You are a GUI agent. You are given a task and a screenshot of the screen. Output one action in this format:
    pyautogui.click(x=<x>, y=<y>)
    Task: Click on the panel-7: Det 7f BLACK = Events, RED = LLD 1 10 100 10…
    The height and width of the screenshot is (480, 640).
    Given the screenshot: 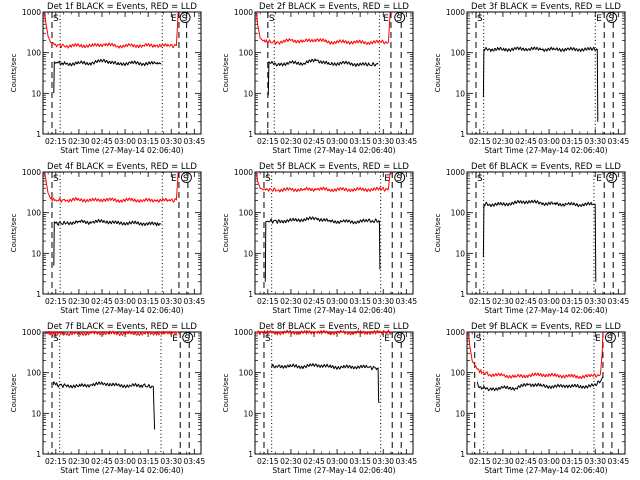 What is the action you would take?
    pyautogui.click(x=107, y=398)
    